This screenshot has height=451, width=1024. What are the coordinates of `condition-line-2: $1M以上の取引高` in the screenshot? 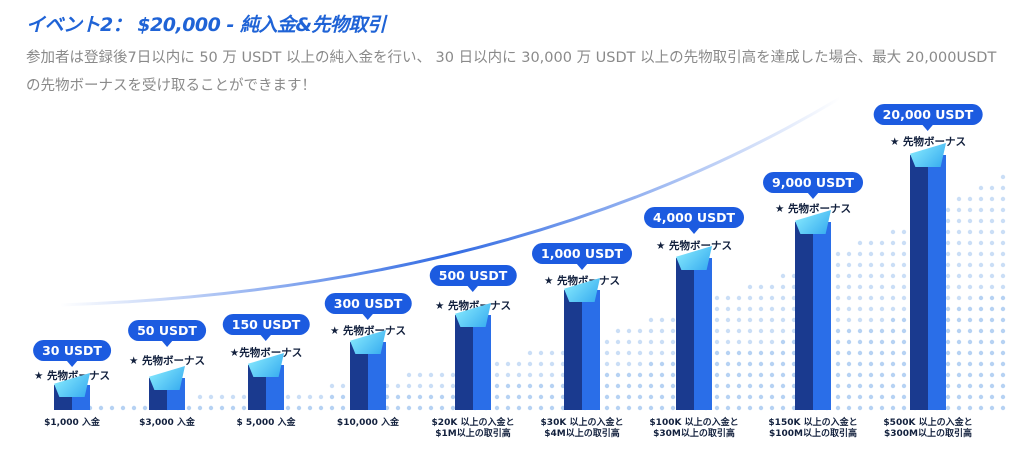 It's located at (473, 434).